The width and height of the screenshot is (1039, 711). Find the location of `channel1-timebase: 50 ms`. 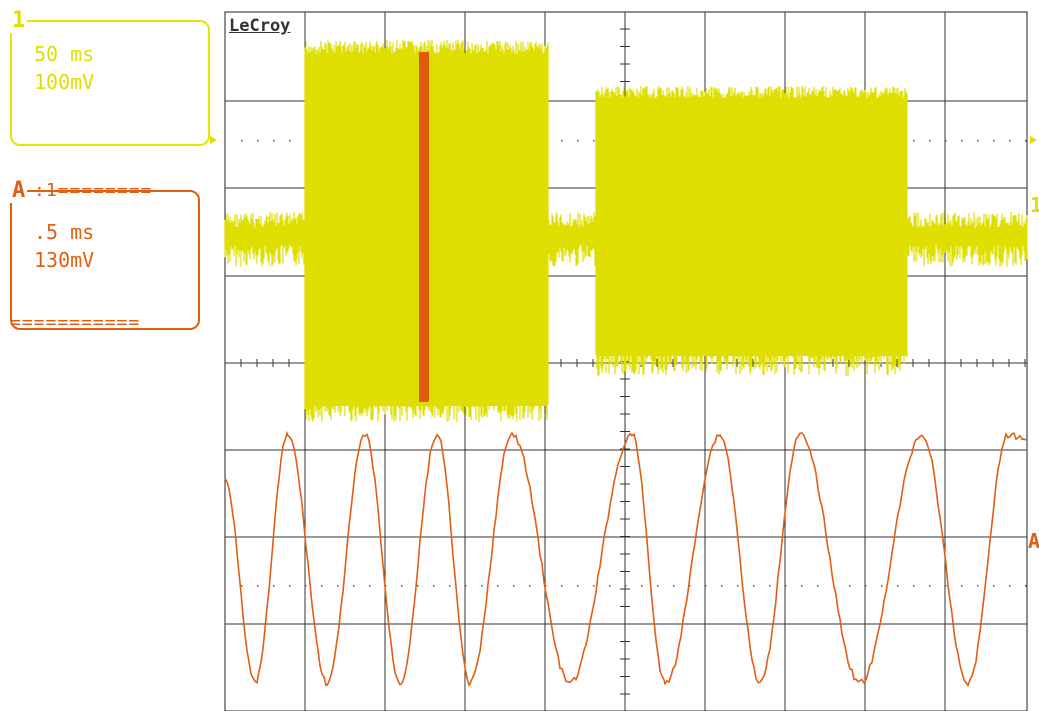

channel1-timebase: 50 ms is located at coordinates (64, 54).